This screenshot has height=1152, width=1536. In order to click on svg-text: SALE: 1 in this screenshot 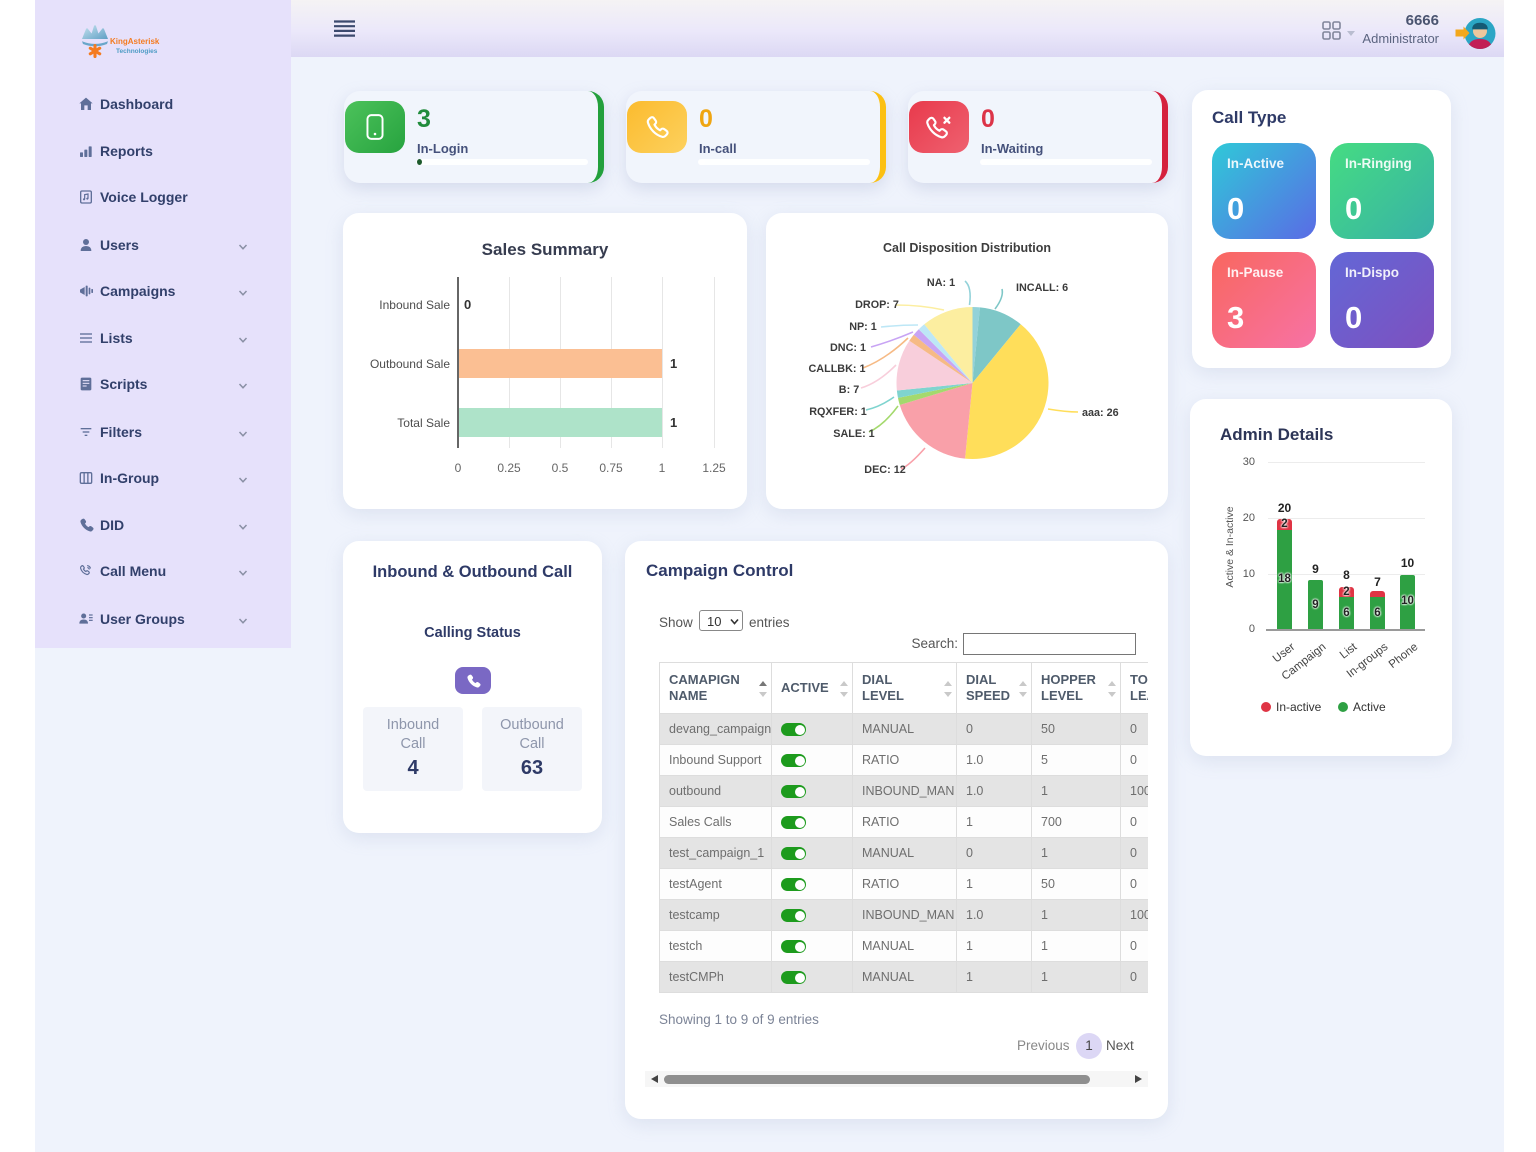, I will do `click(853, 434)`.